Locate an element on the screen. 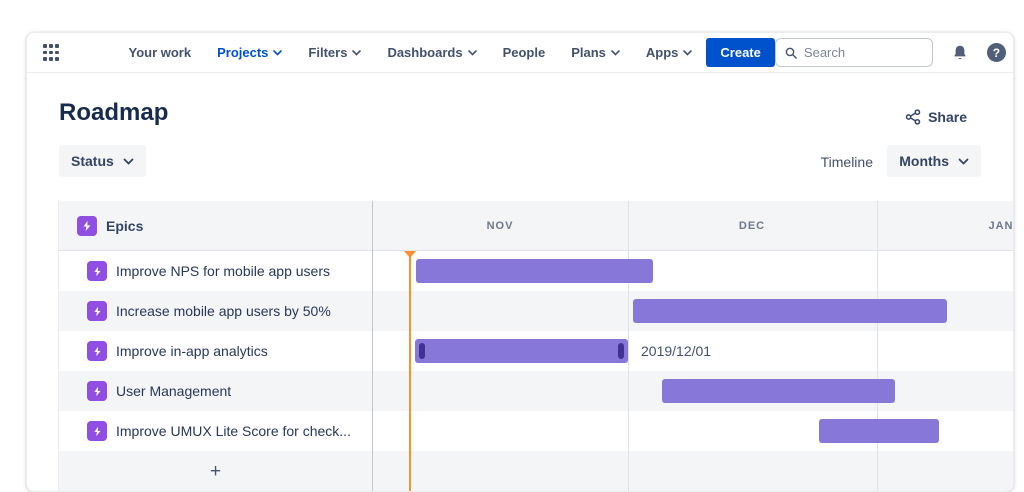  nav-right: ? is located at coordinates (890, 52).